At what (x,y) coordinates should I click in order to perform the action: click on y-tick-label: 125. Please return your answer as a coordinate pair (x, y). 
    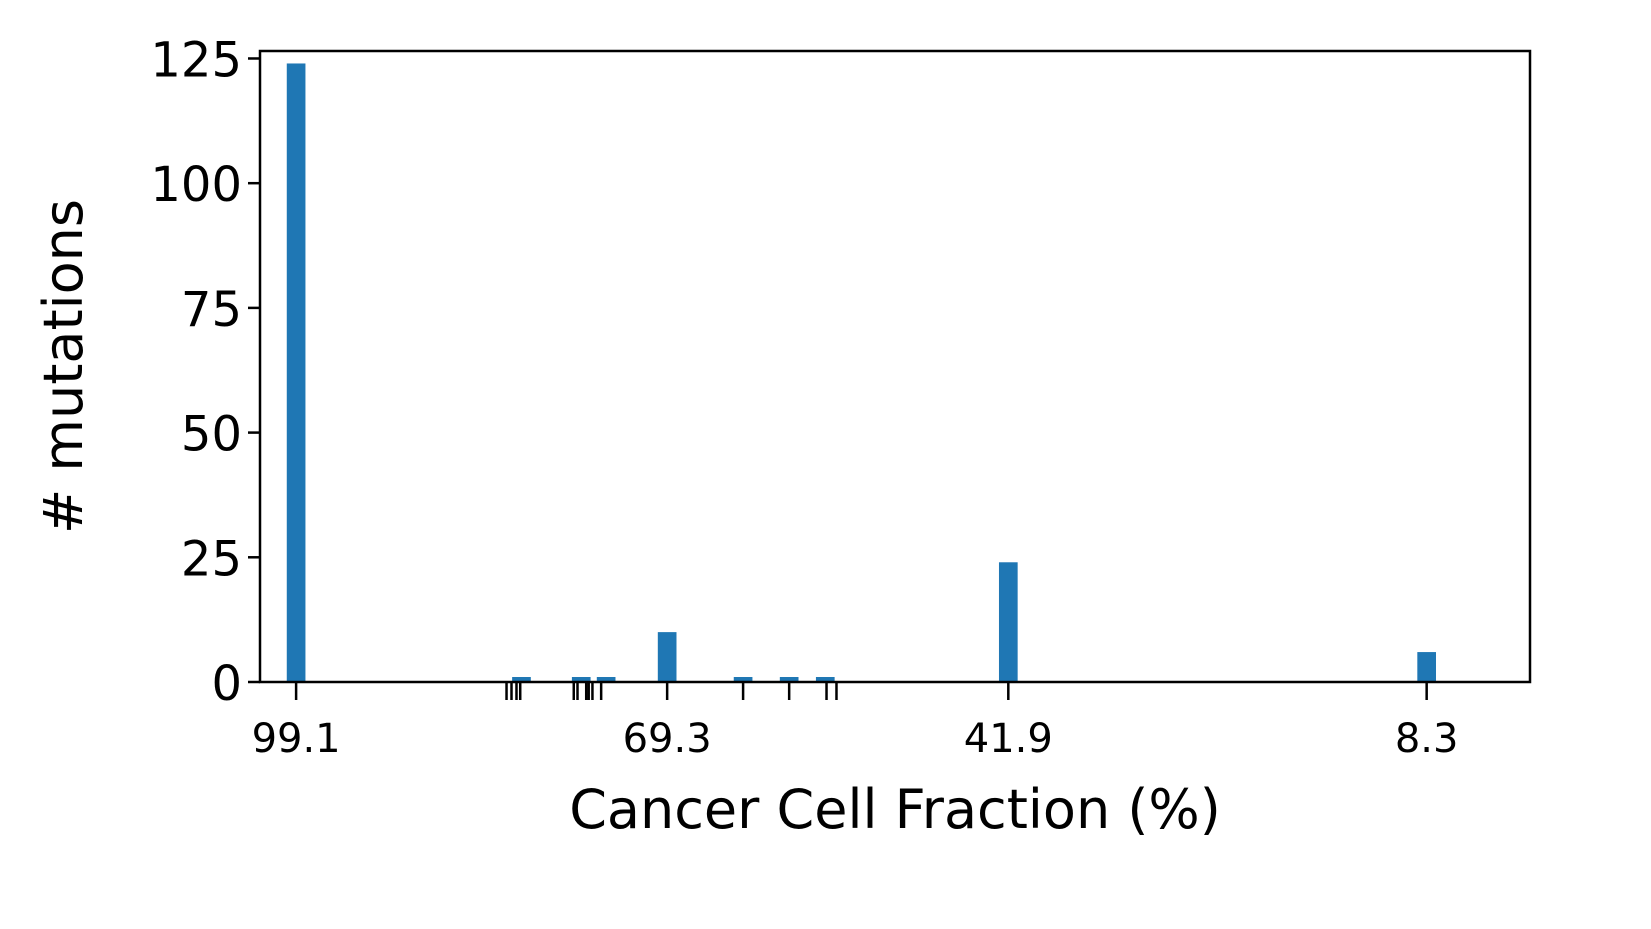
    Looking at the image, I should click on (196, 60).